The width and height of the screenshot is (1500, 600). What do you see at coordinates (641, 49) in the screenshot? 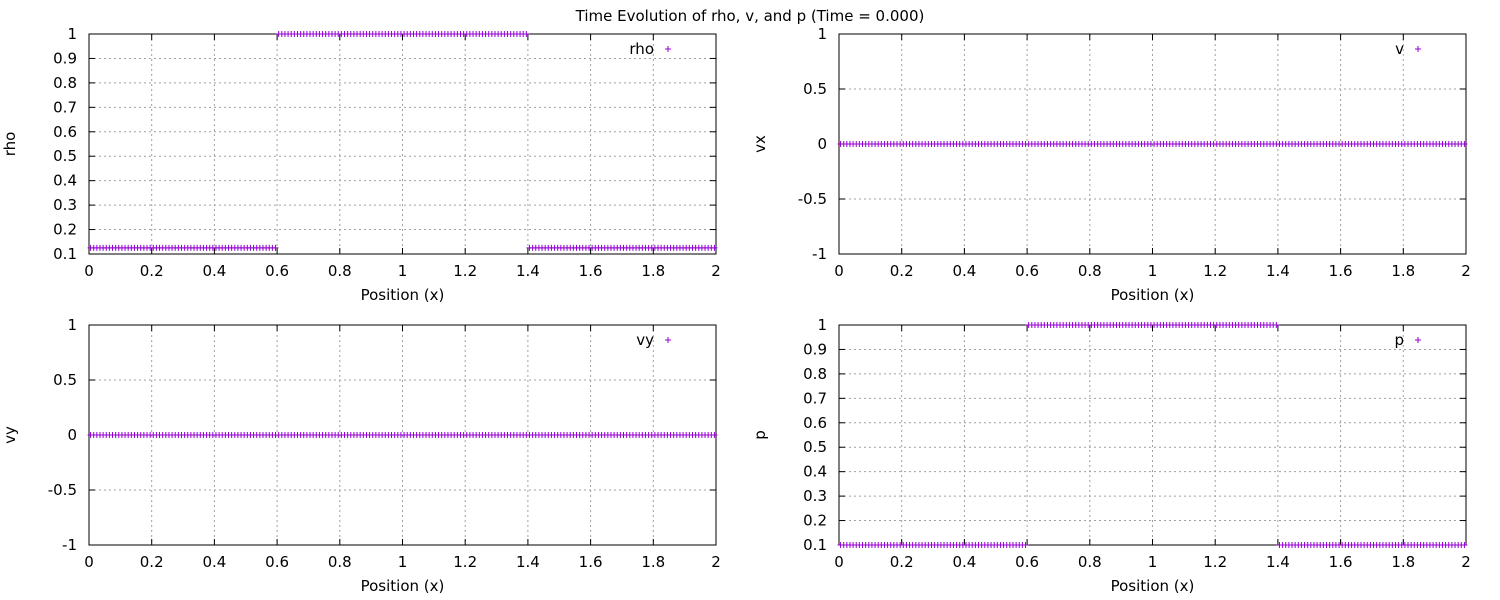
I see `legend-label: rho` at bounding box center [641, 49].